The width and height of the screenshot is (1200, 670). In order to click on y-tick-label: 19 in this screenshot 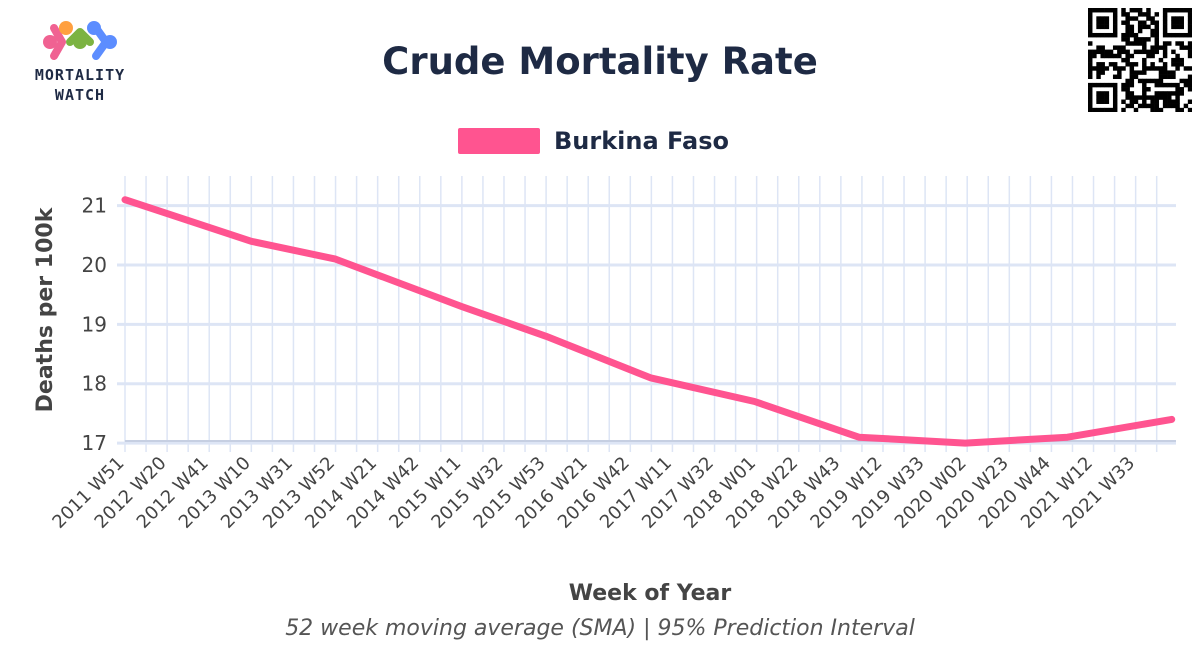, I will do `click(94, 324)`.